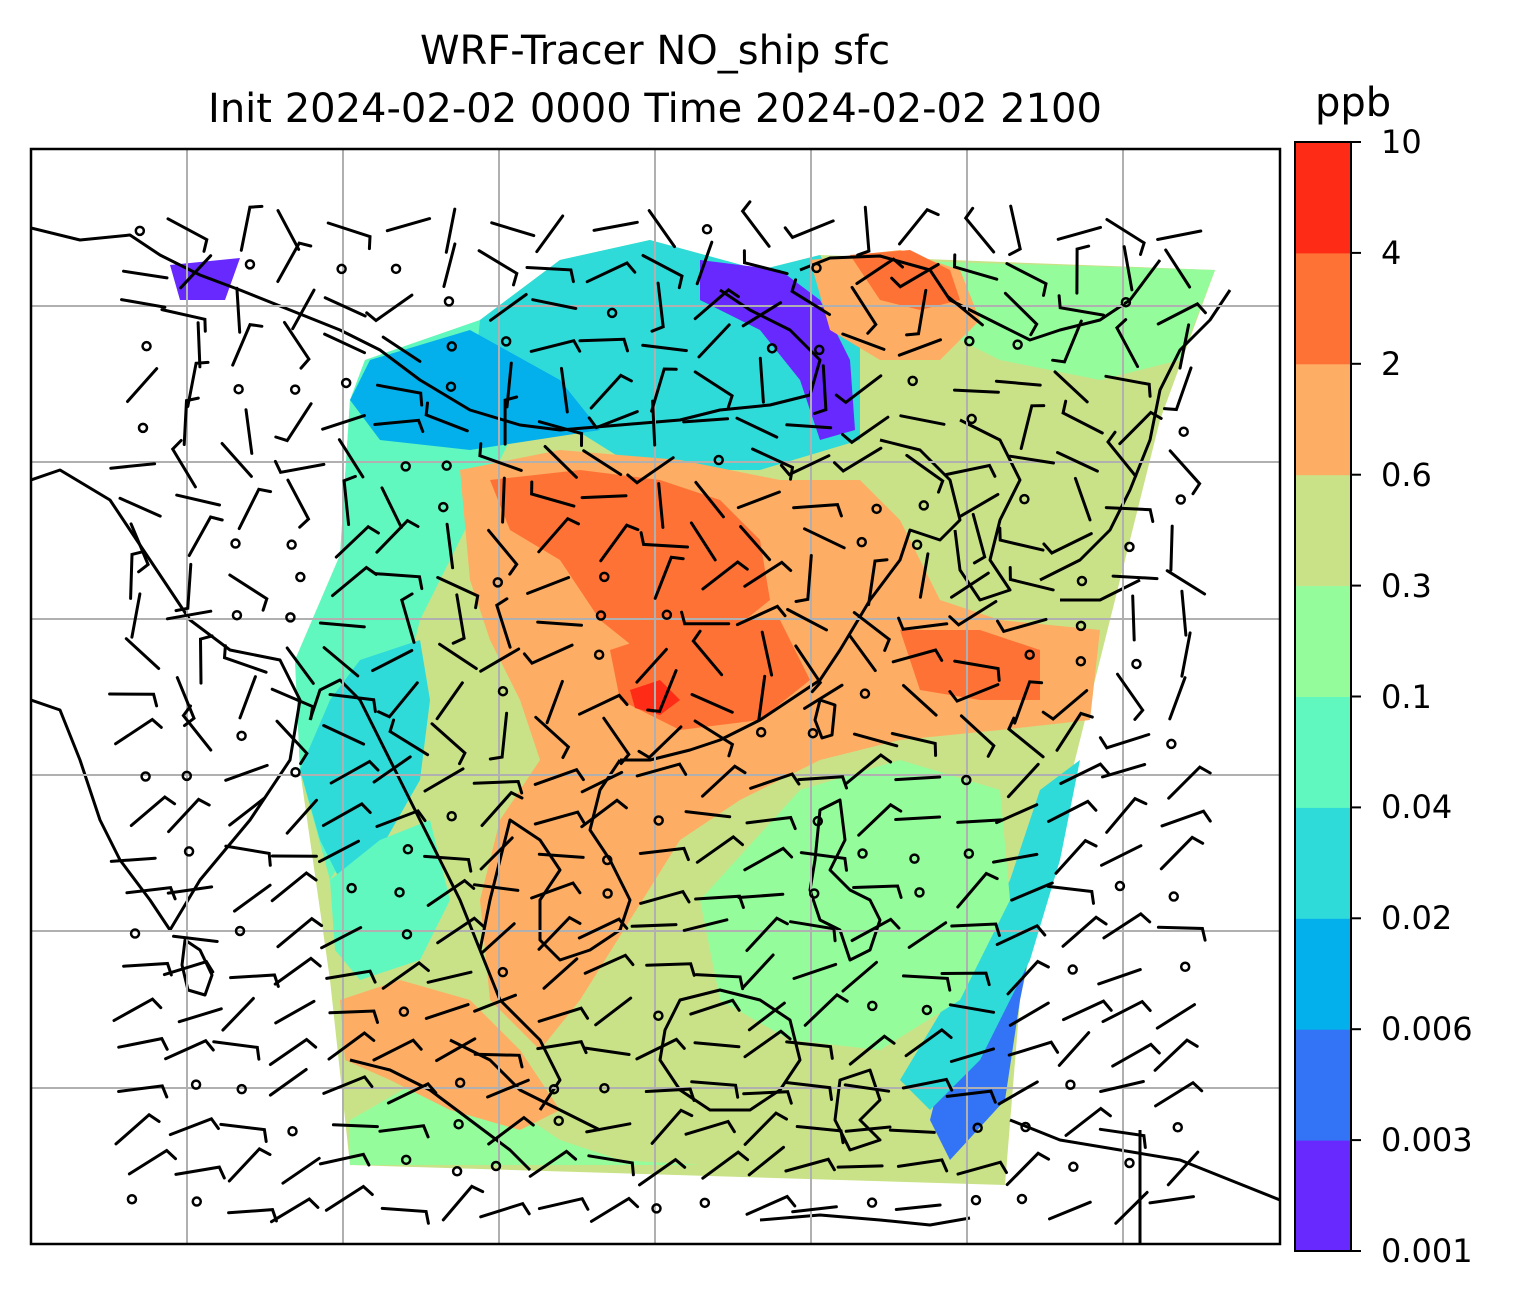 The image size is (1528, 1306). I want to click on colorbar-tick-label: 0.04, so click(1417, 807).